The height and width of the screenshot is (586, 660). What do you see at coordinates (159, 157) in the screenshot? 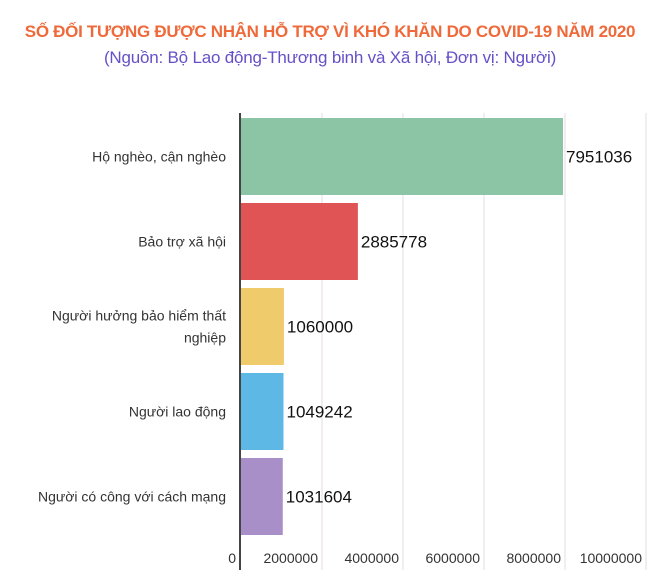
I see `category-label: Hộ nghèo, cận nghèo` at bounding box center [159, 157].